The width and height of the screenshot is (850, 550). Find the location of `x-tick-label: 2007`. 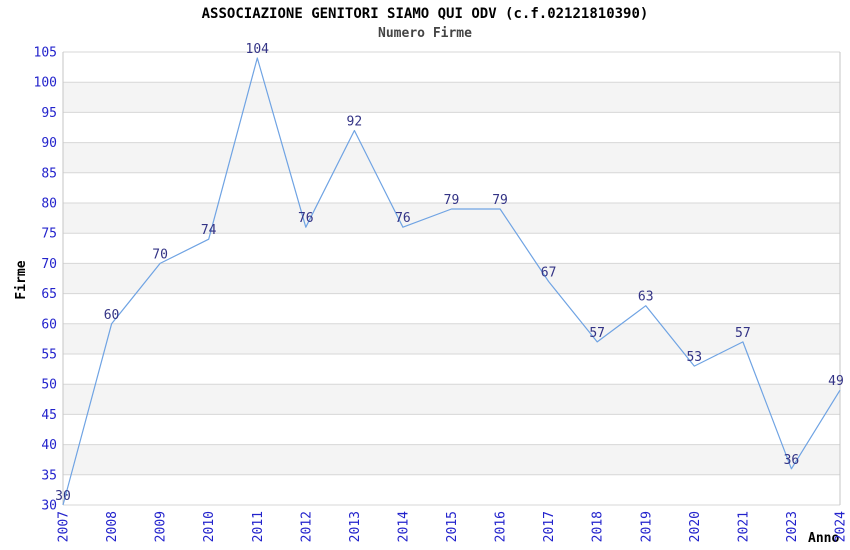

x-tick-label: 2007 is located at coordinates (64, 526).